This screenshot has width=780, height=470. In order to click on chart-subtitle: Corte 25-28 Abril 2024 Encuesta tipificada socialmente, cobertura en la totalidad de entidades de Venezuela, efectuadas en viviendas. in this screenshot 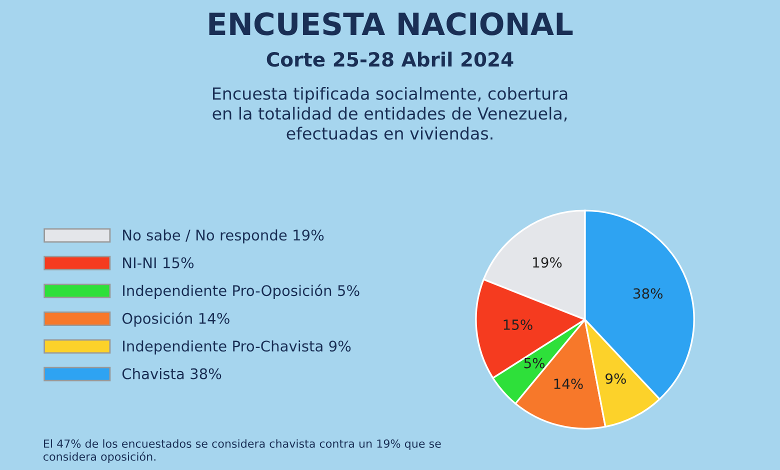, I will do `click(390, 96)`.